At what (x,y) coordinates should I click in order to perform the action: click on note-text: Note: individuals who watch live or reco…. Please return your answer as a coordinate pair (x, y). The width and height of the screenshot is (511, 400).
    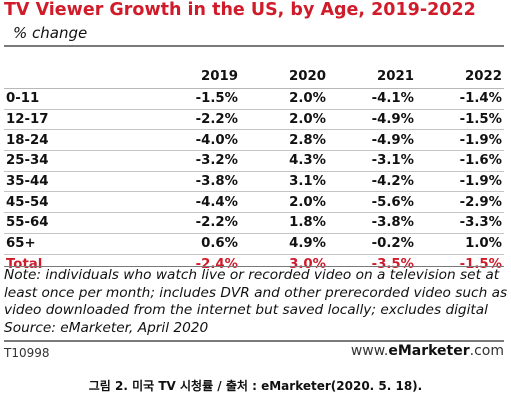
    Looking at the image, I should click on (256, 292).